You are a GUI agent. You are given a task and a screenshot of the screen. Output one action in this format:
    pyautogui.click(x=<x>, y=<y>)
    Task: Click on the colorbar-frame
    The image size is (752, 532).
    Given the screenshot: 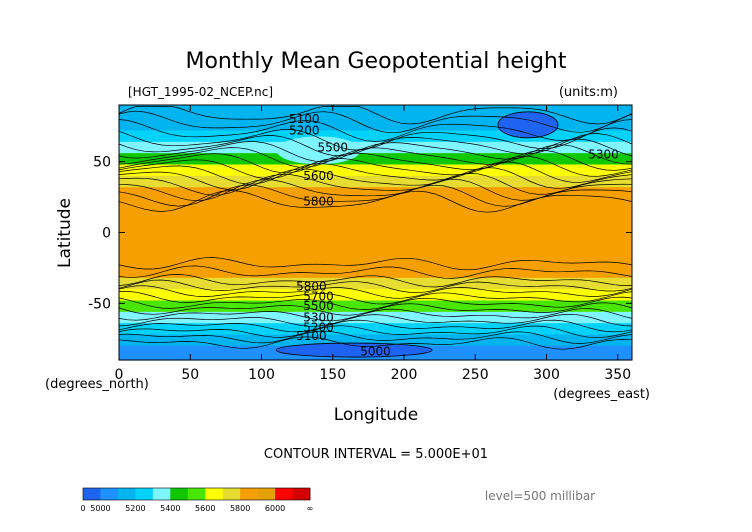 What is the action you would take?
    pyautogui.click(x=196, y=494)
    